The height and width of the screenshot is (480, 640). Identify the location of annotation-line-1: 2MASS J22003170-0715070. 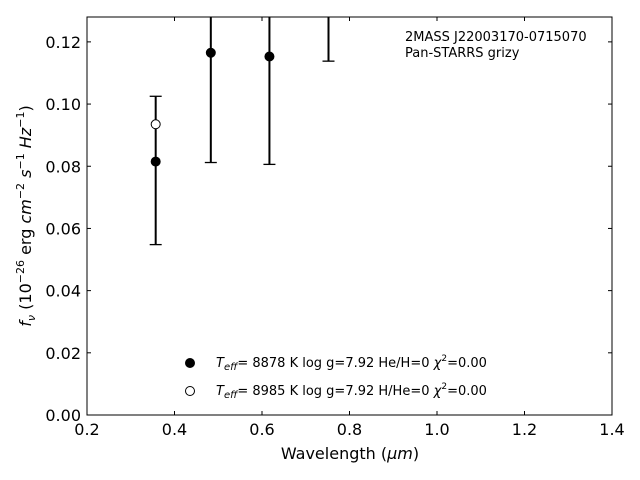
(496, 37).